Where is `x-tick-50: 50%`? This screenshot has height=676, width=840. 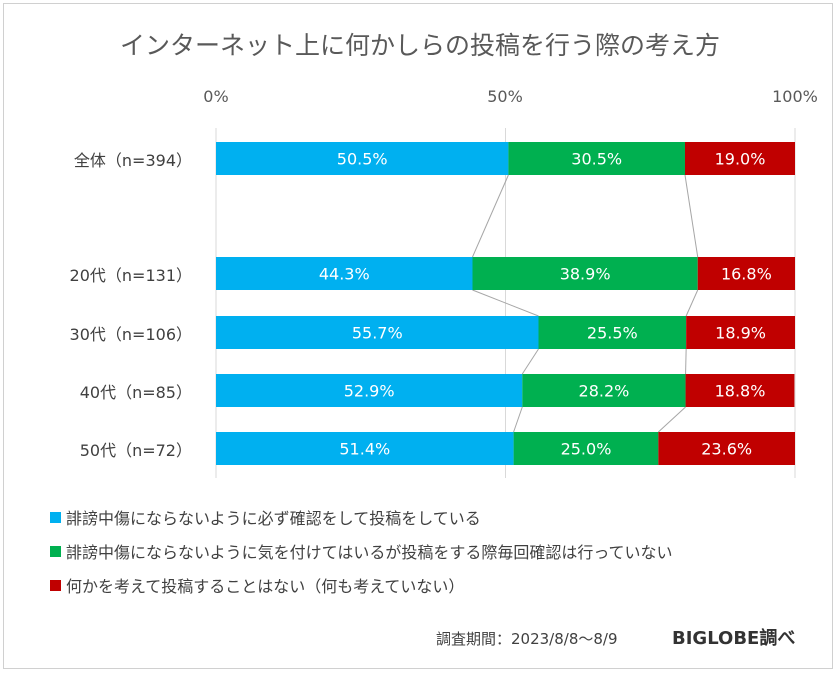
x-tick-50: 50% is located at coordinates (505, 96).